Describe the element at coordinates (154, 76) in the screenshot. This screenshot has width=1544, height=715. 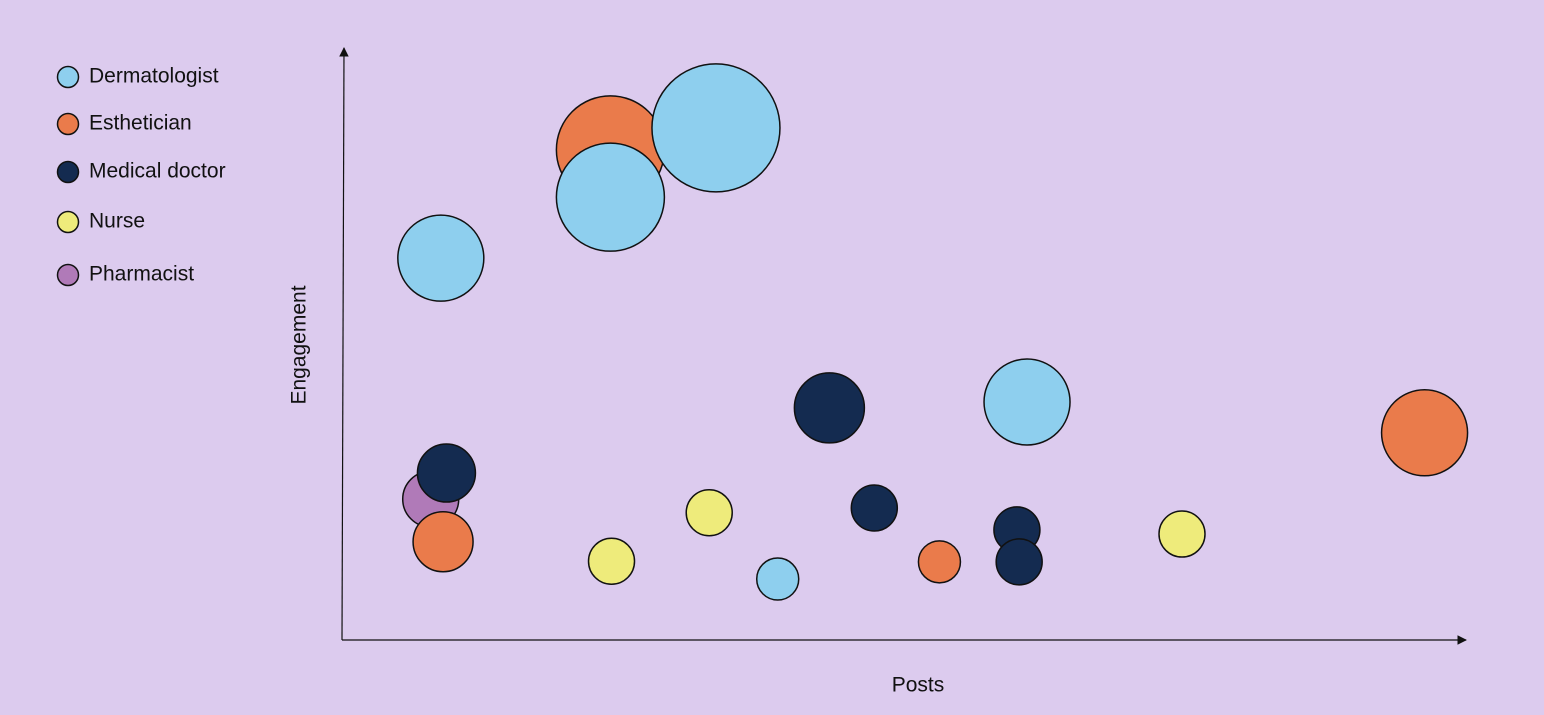
I see `legend-label: Dermatologist` at that location.